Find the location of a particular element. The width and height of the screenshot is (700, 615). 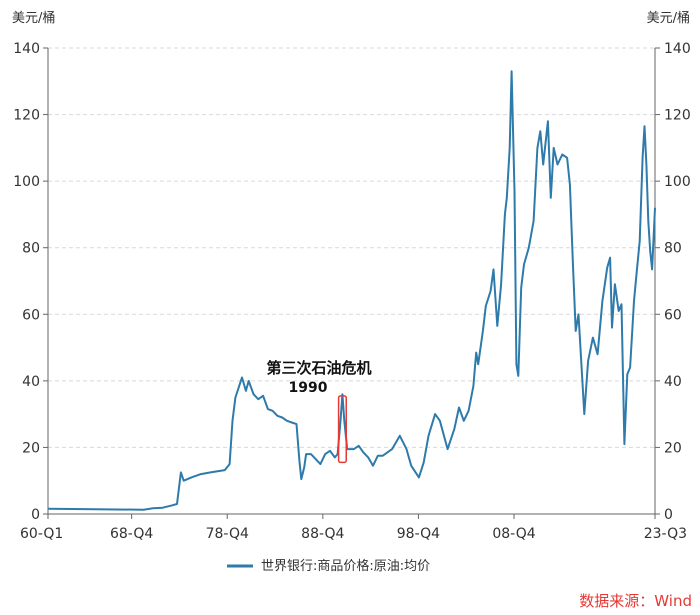

x-tick-labels: 60-Q1 68-Q4 78-Q4 88-Q4 98-Q4 08-Q4 23-Q3 is located at coordinates (353, 528).